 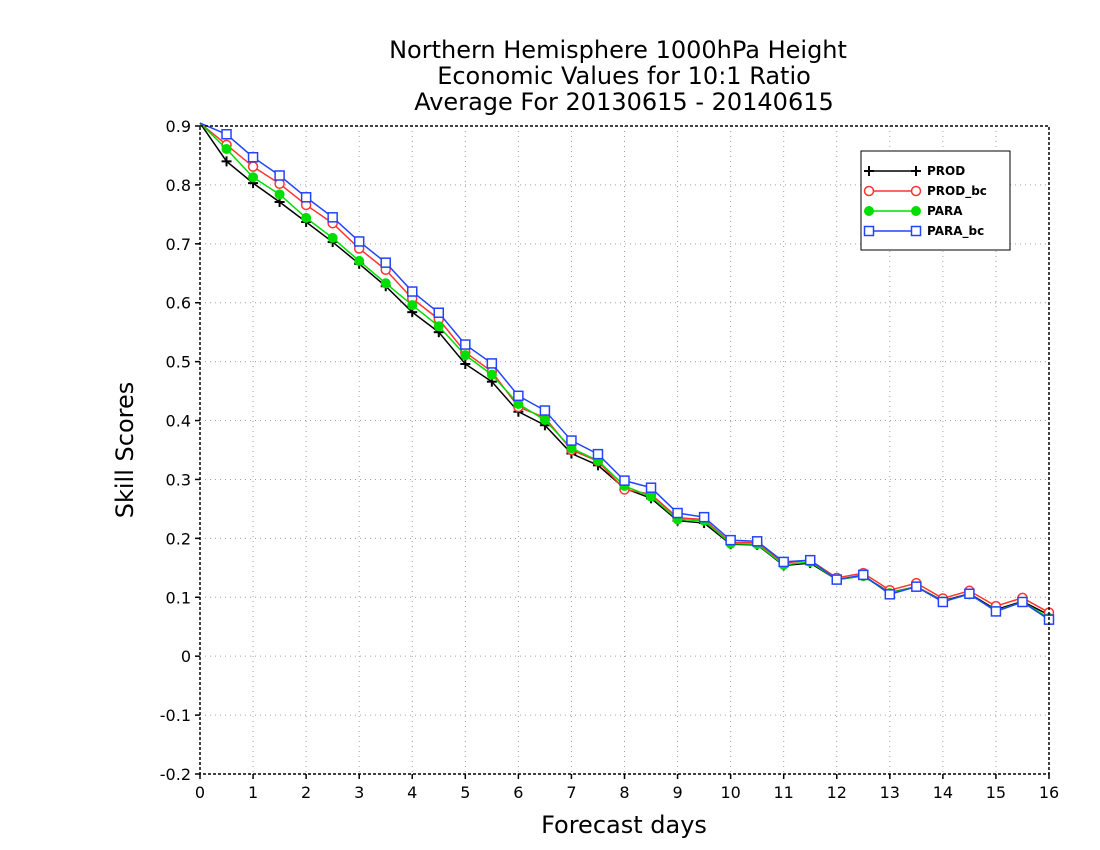 What do you see at coordinates (955, 231) in the screenshot?
I see `legend-label: PARA_bc` at bounding box center [955, 231].